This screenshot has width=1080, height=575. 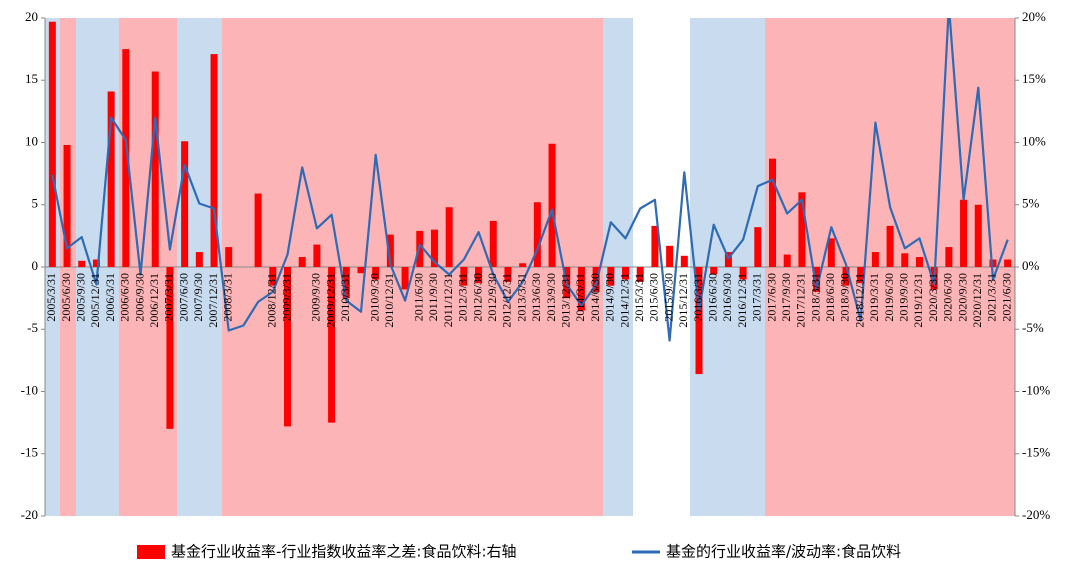 I want to click on x-tick-label: 2013/3/31, so click(x=521, y=297).